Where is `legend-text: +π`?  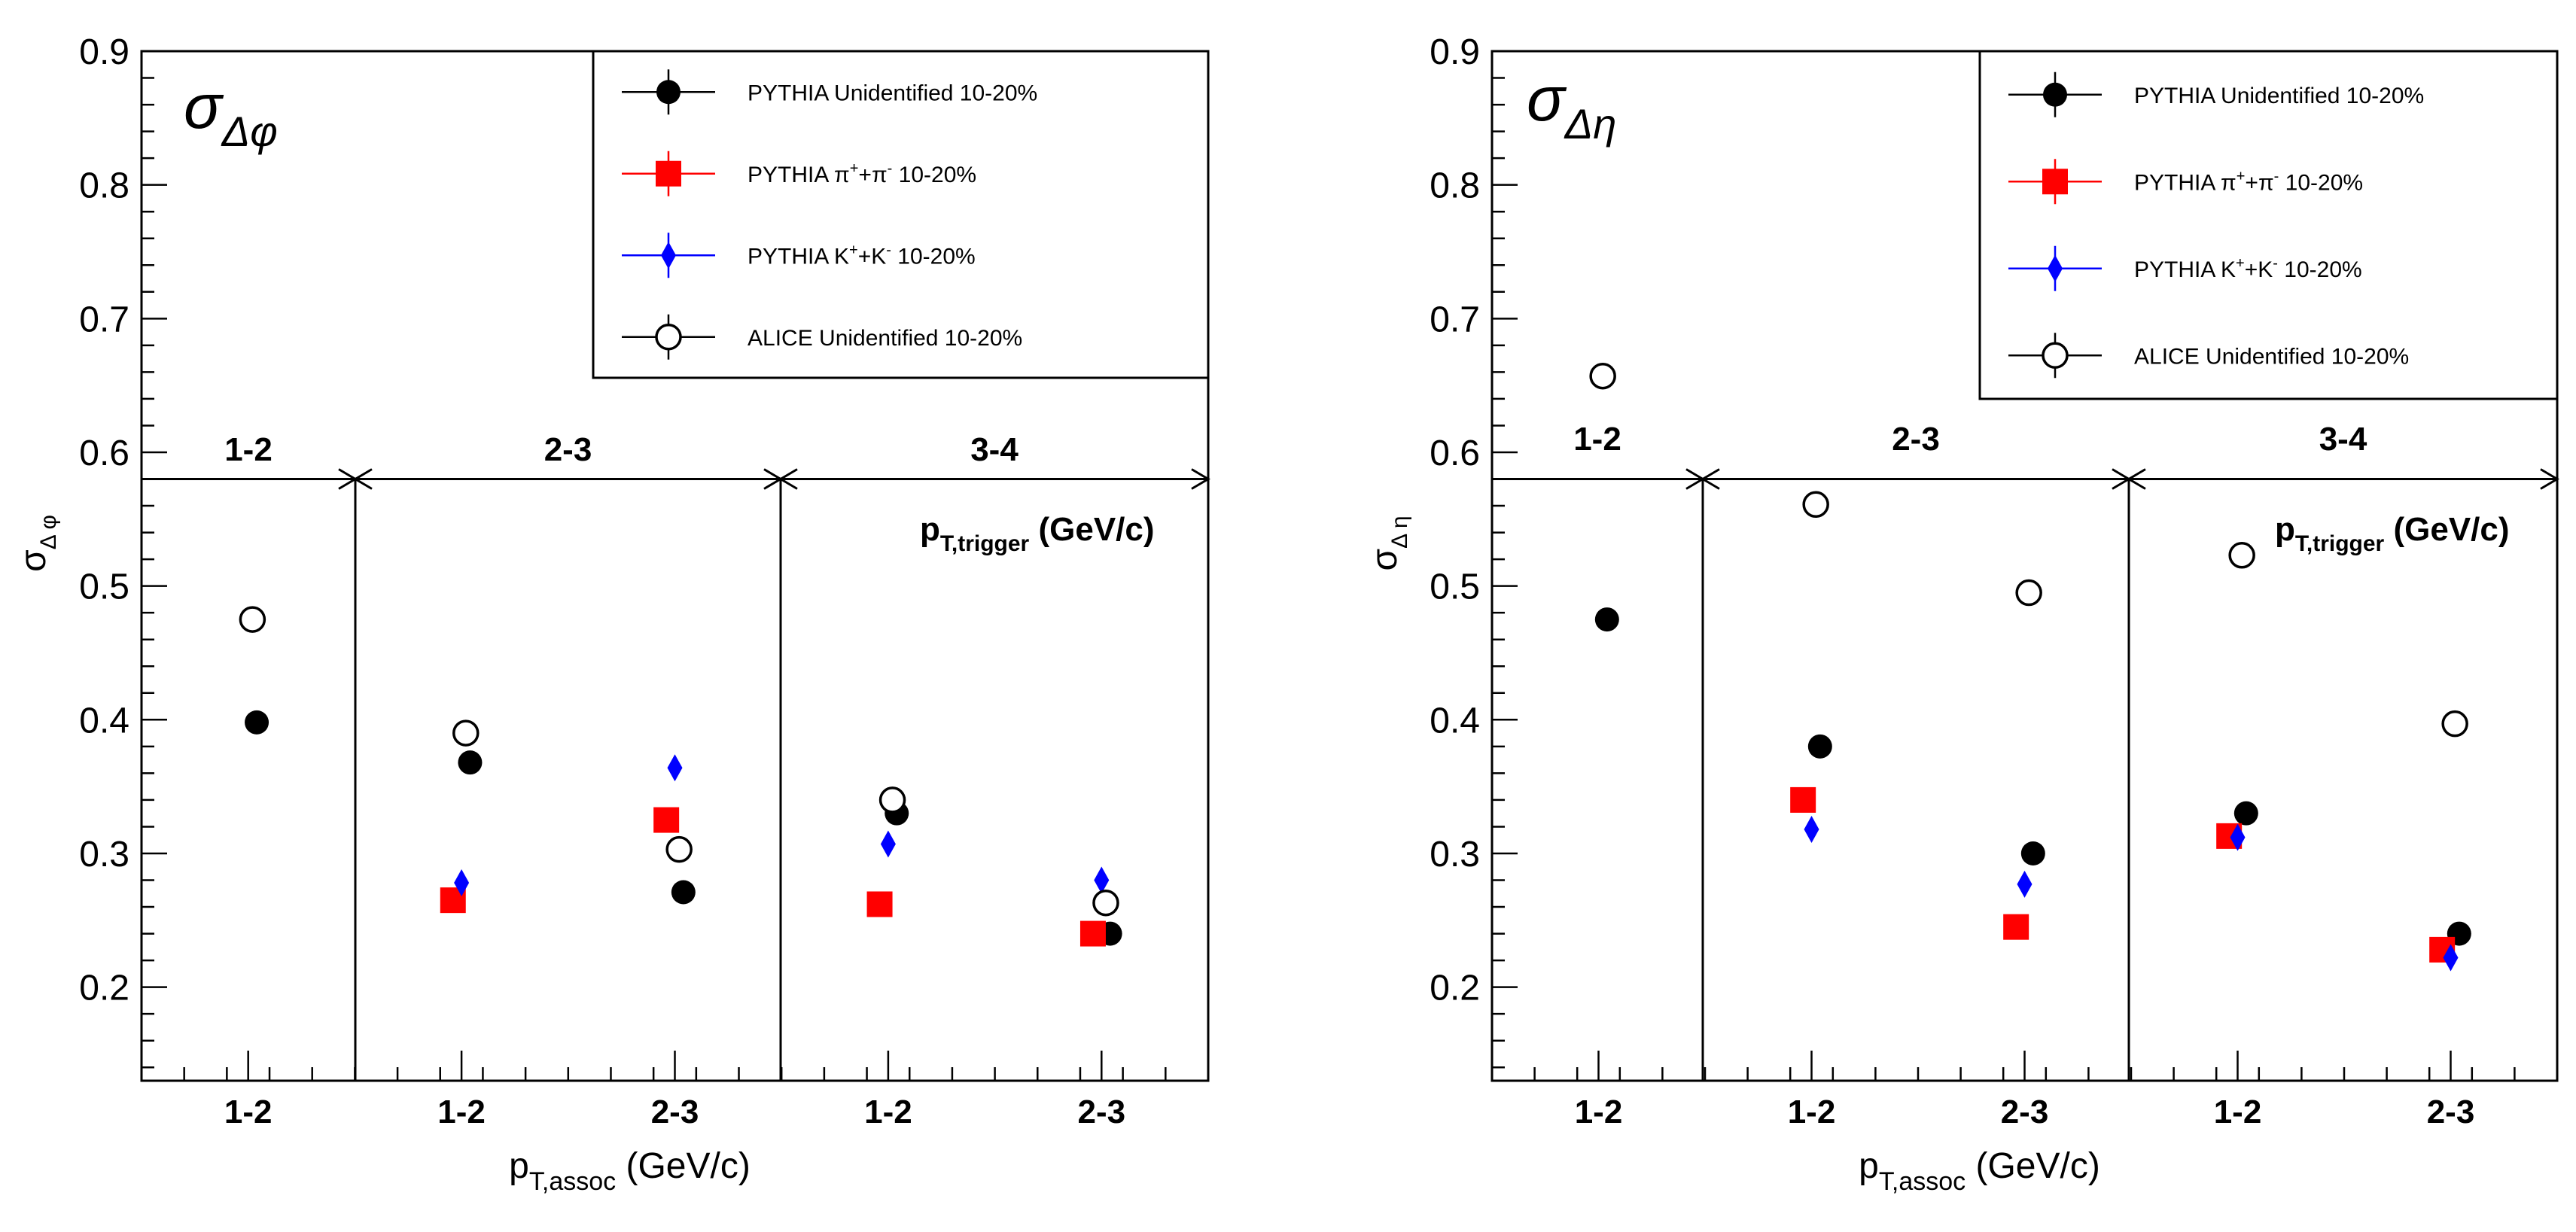
legend-text: +π is located at coordinates (2259, 182).